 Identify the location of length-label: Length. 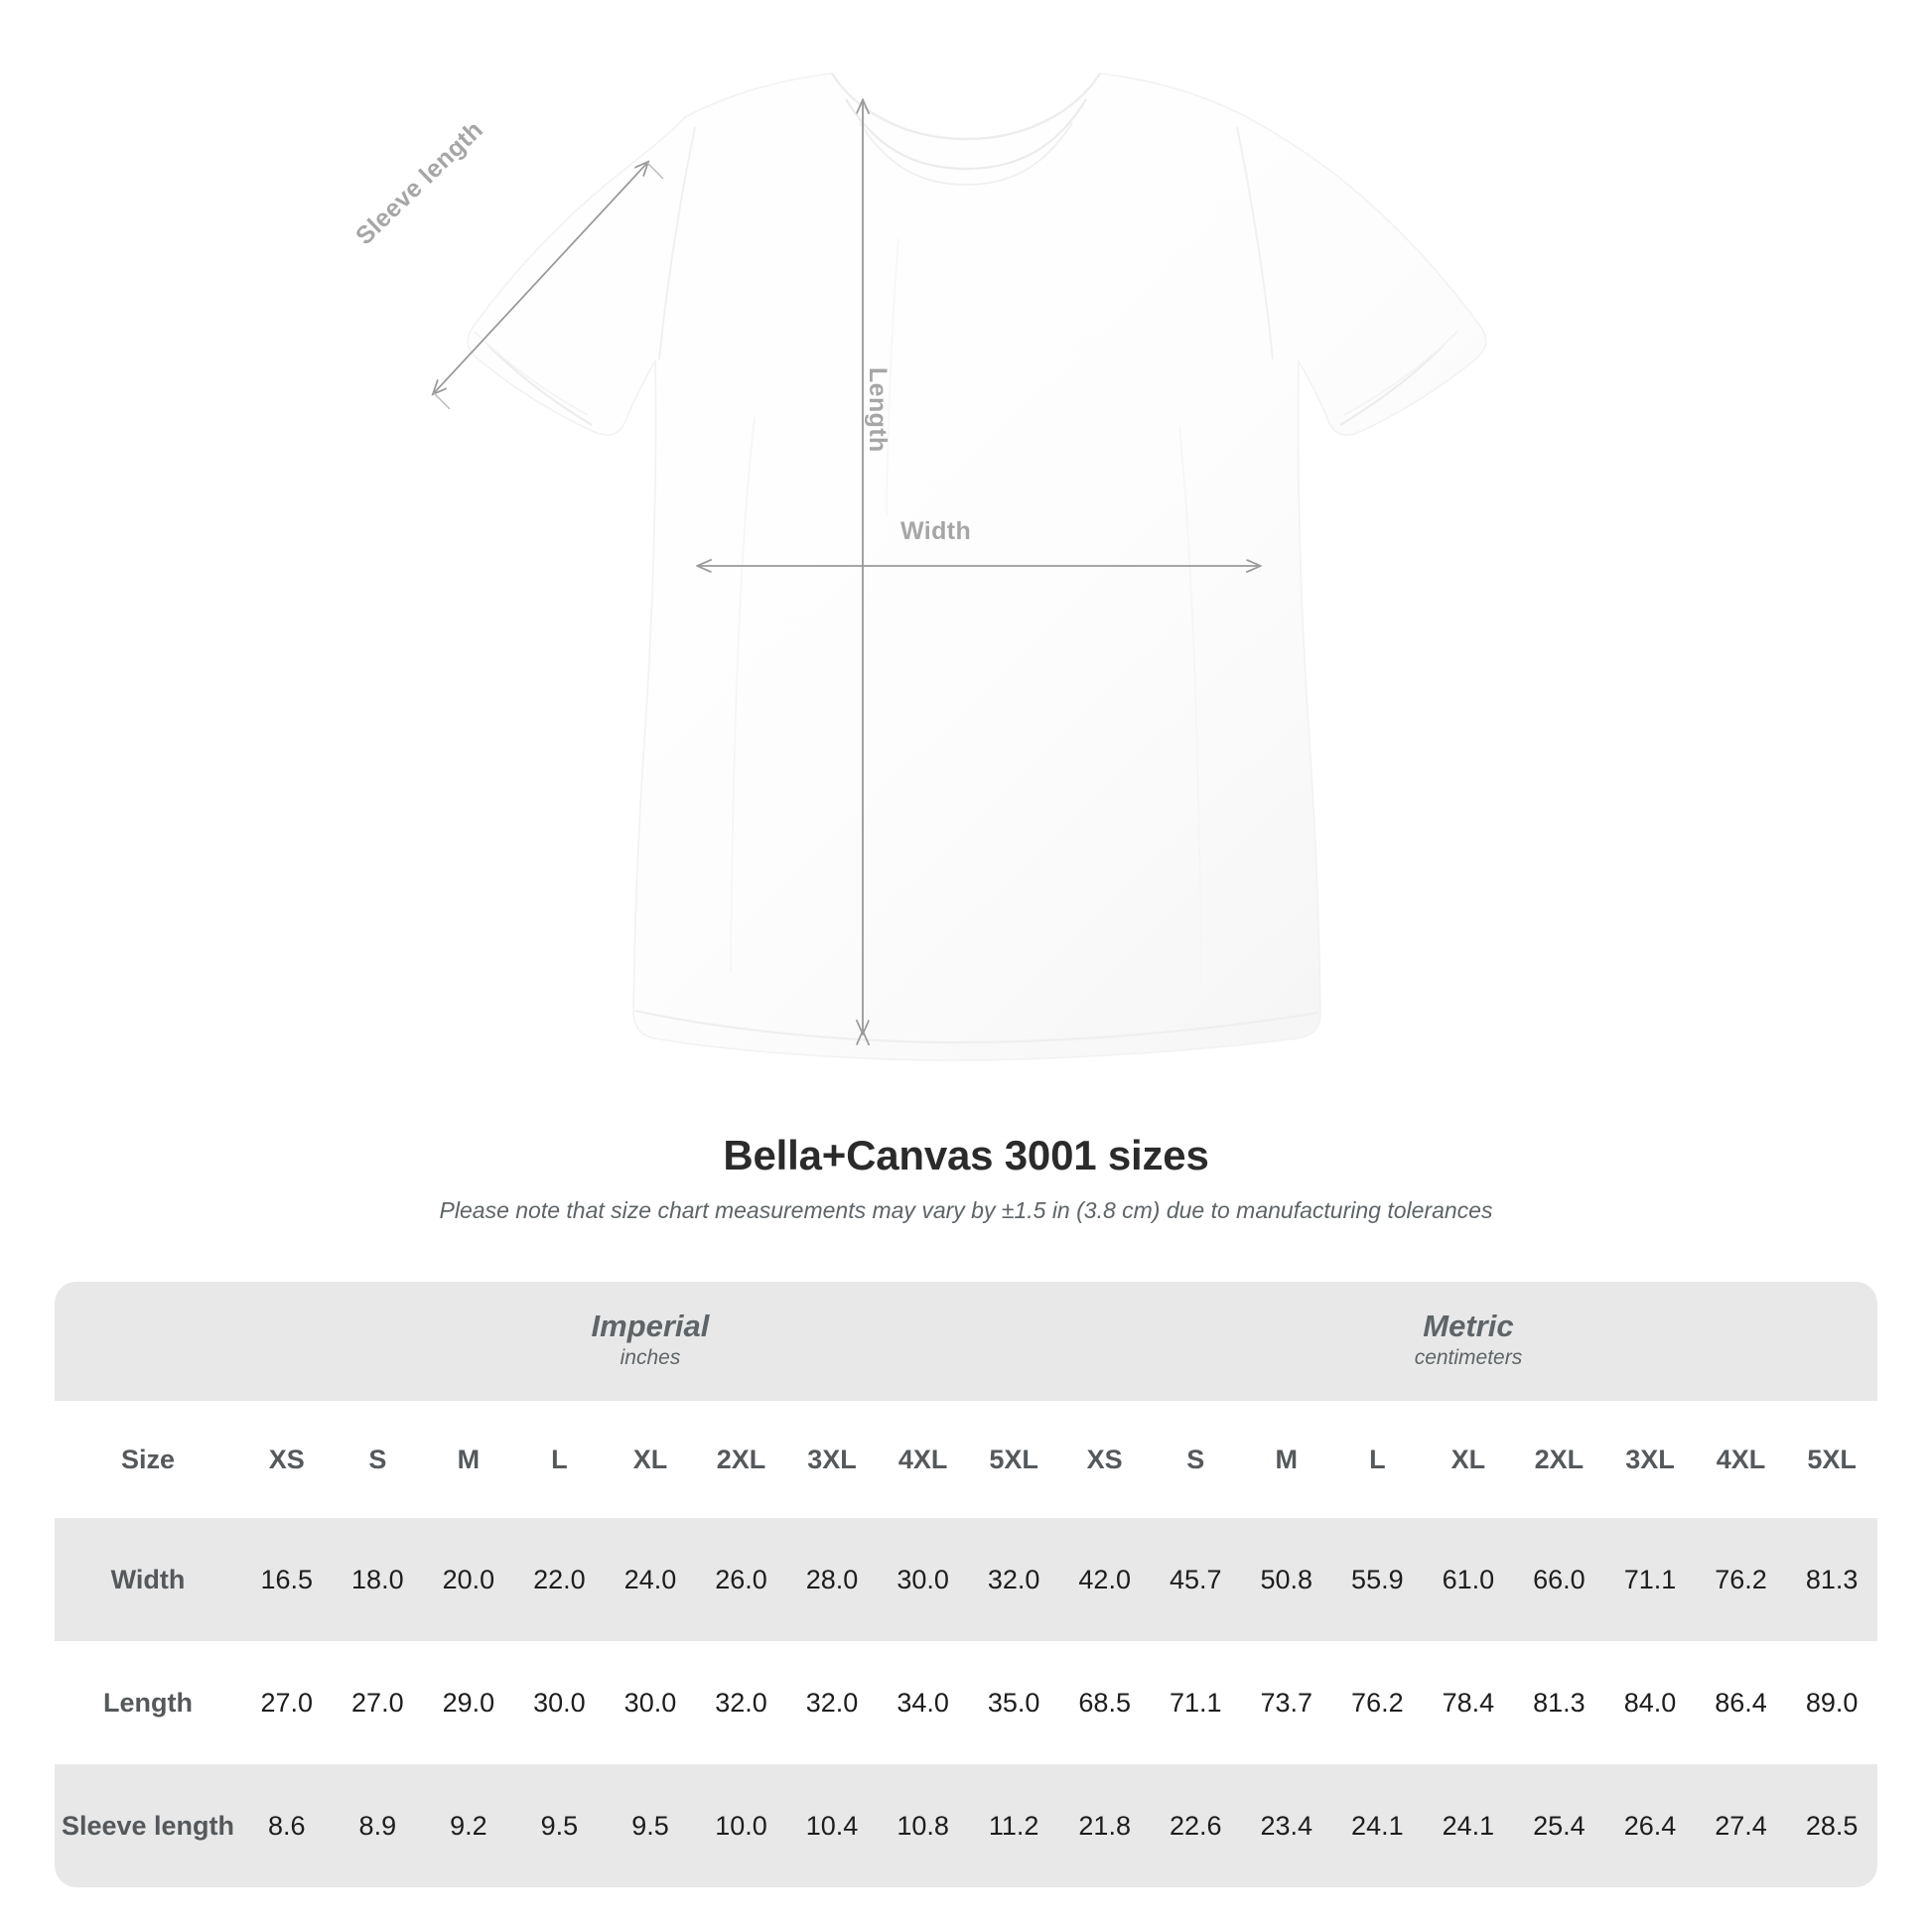
(878, 410).